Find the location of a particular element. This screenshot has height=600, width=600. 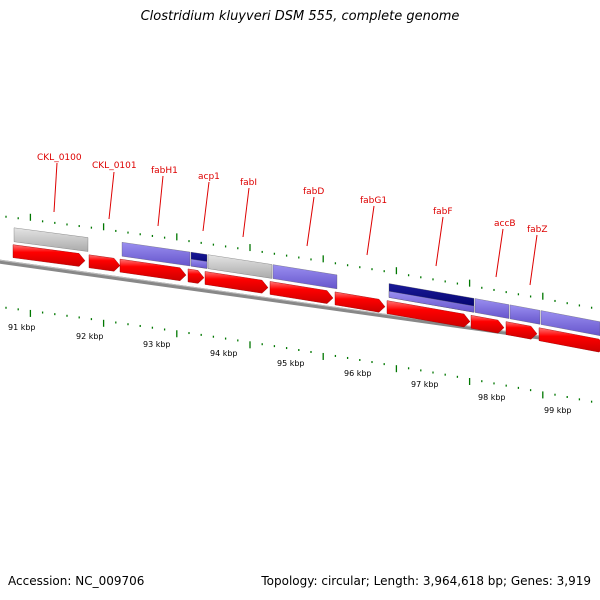

gene-label-fabz: fabZ is located at coordinates (537, 230).